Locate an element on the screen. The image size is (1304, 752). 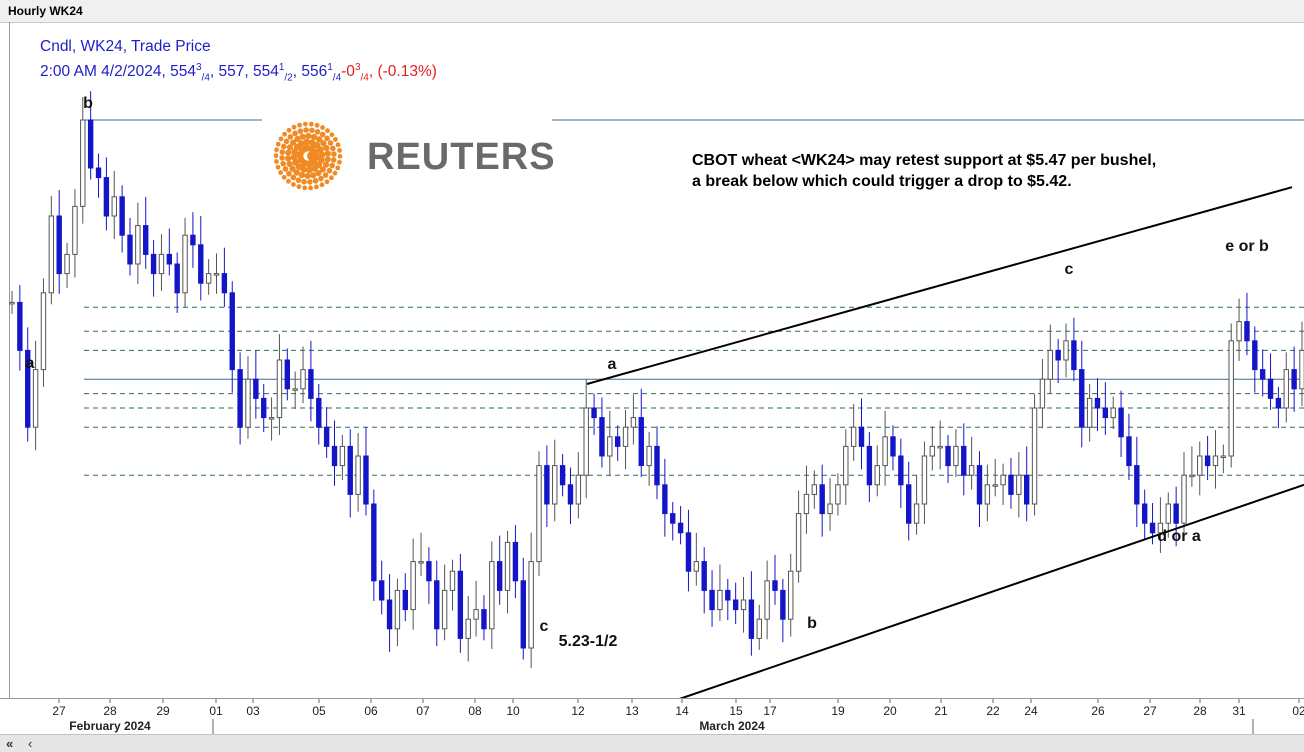
x-tick-label: 06 is located at coordinates (371, 711).